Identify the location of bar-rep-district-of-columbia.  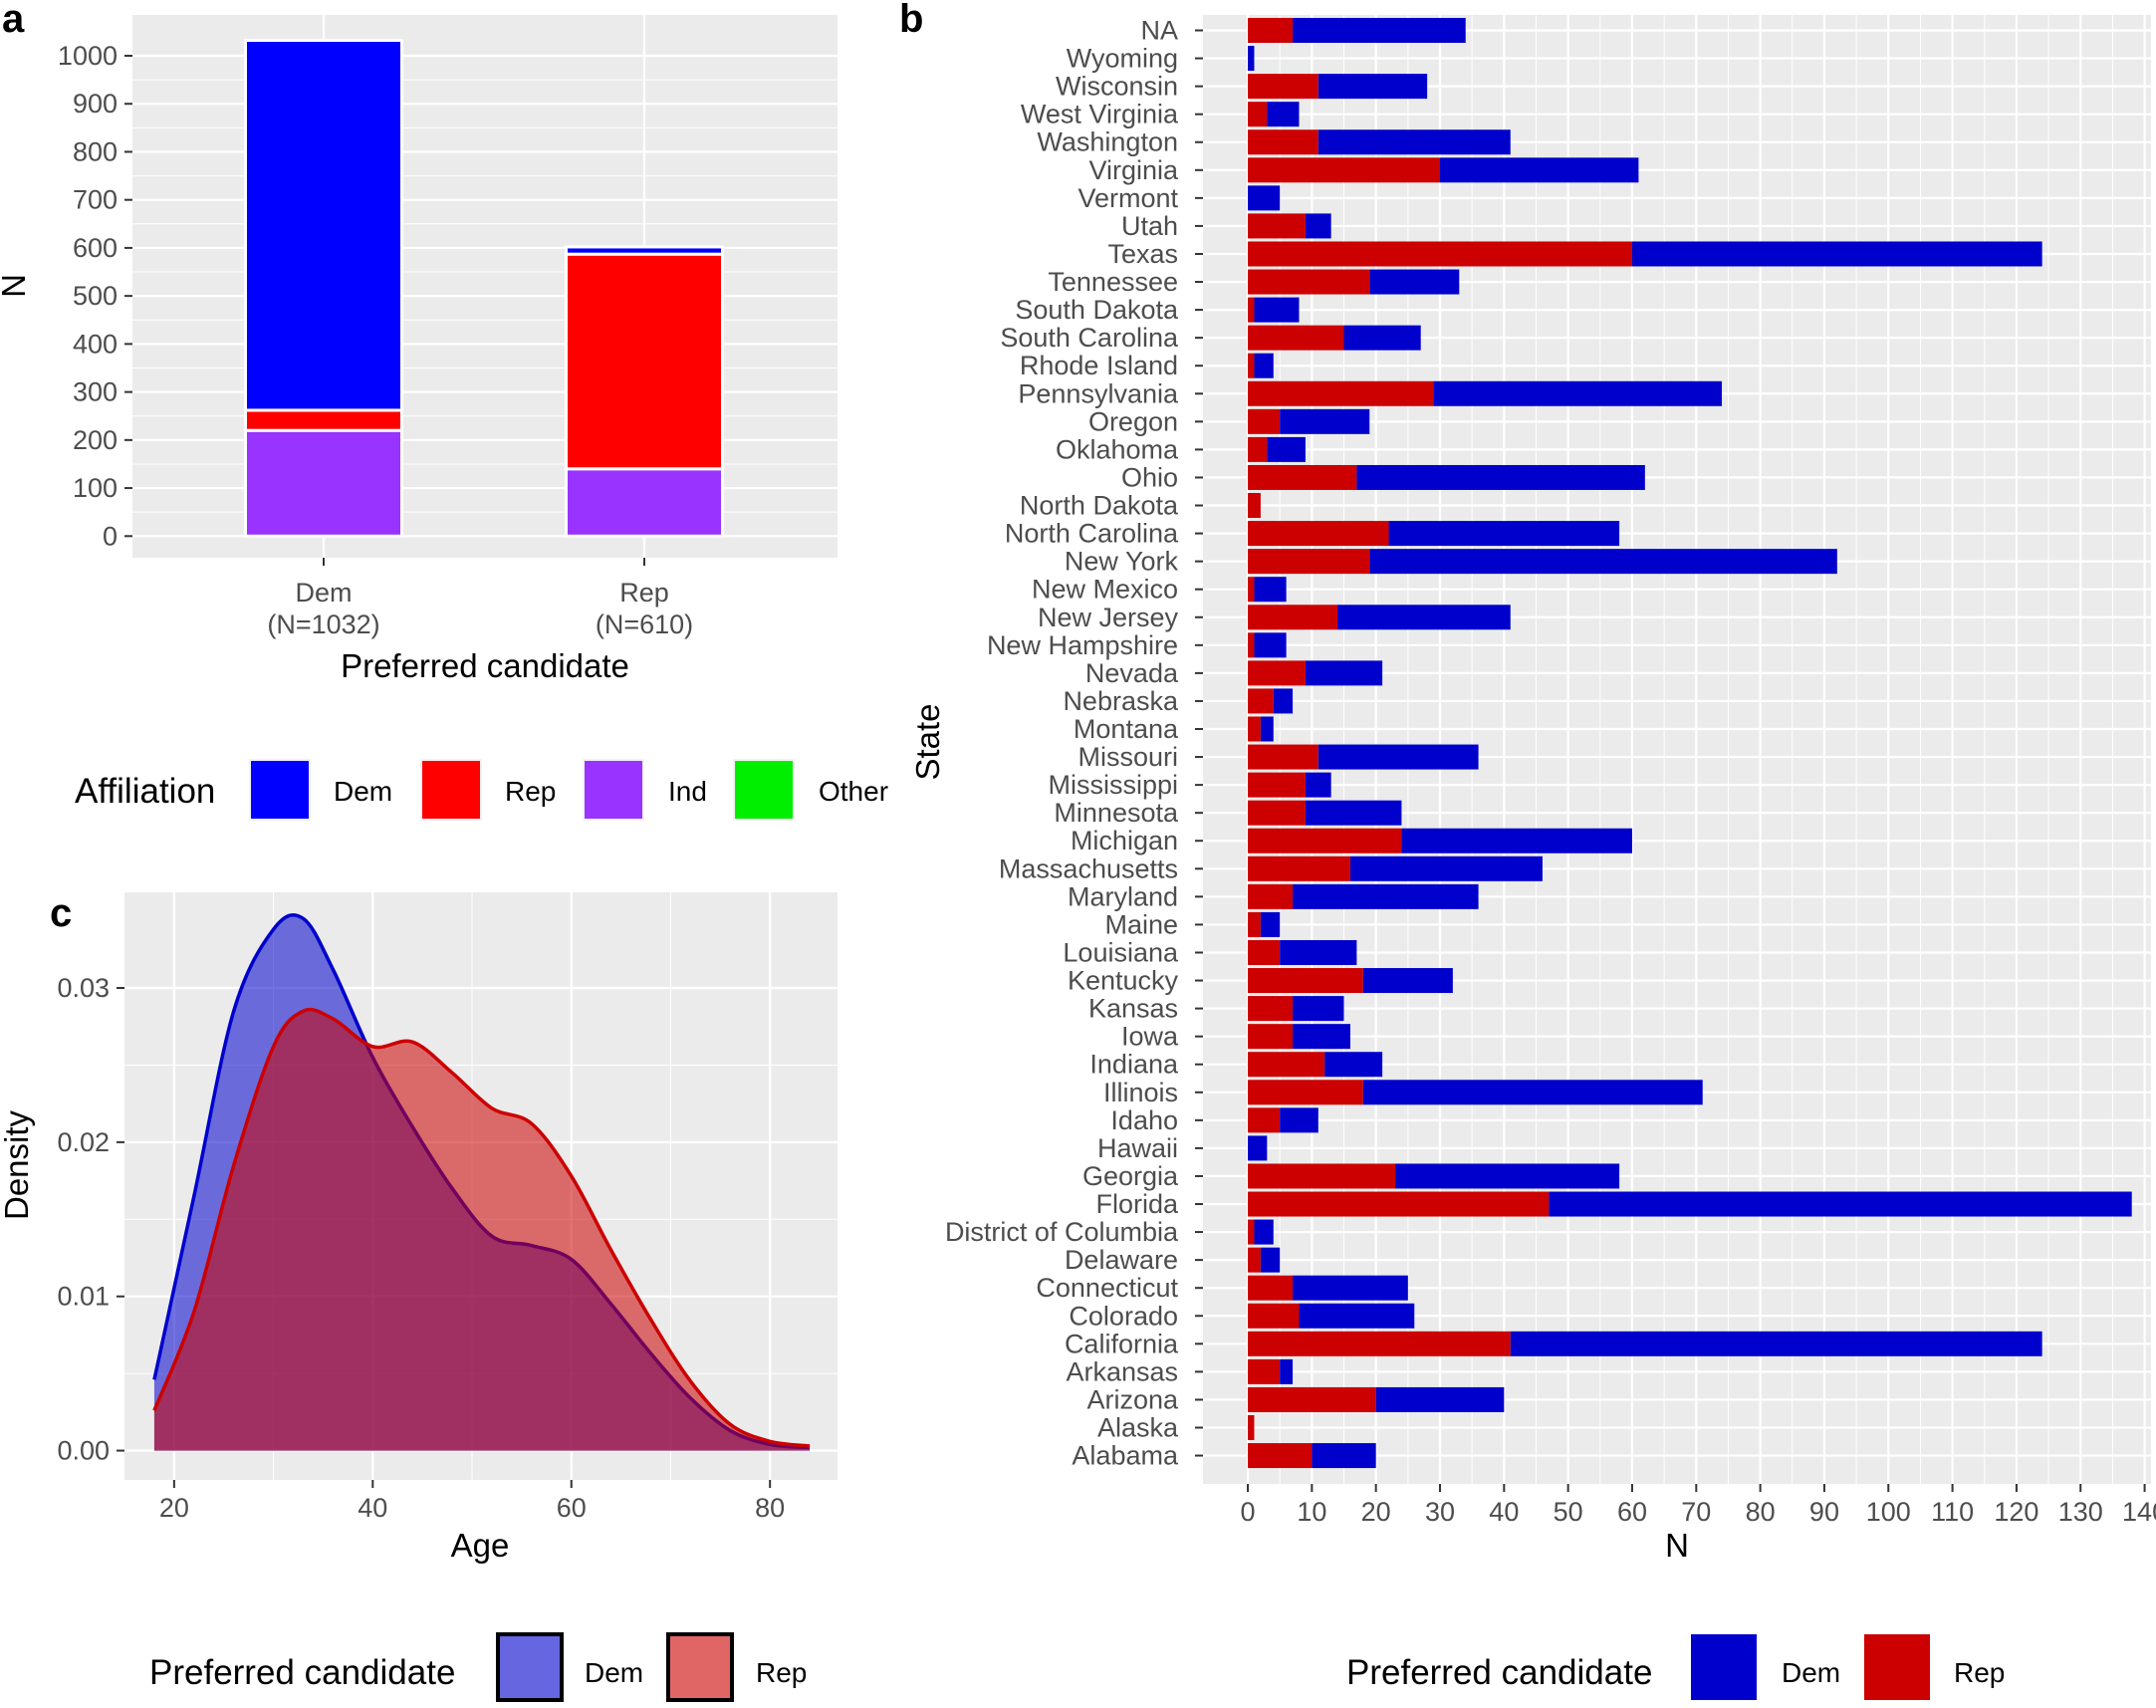
(1251, 1232).